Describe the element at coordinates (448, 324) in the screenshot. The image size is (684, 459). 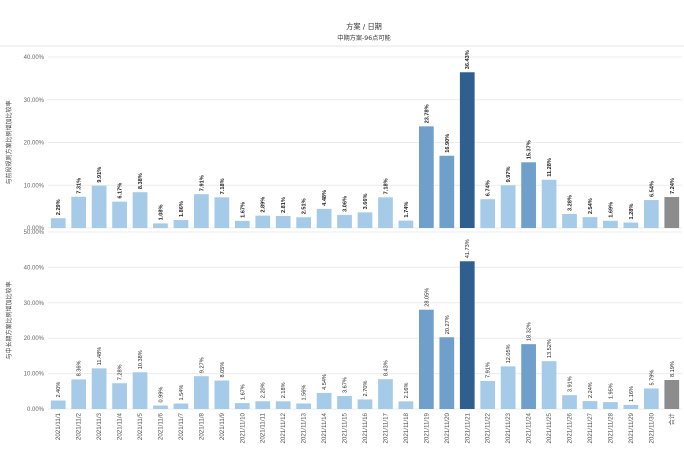
I see `data-label: 20.27%` at that location.